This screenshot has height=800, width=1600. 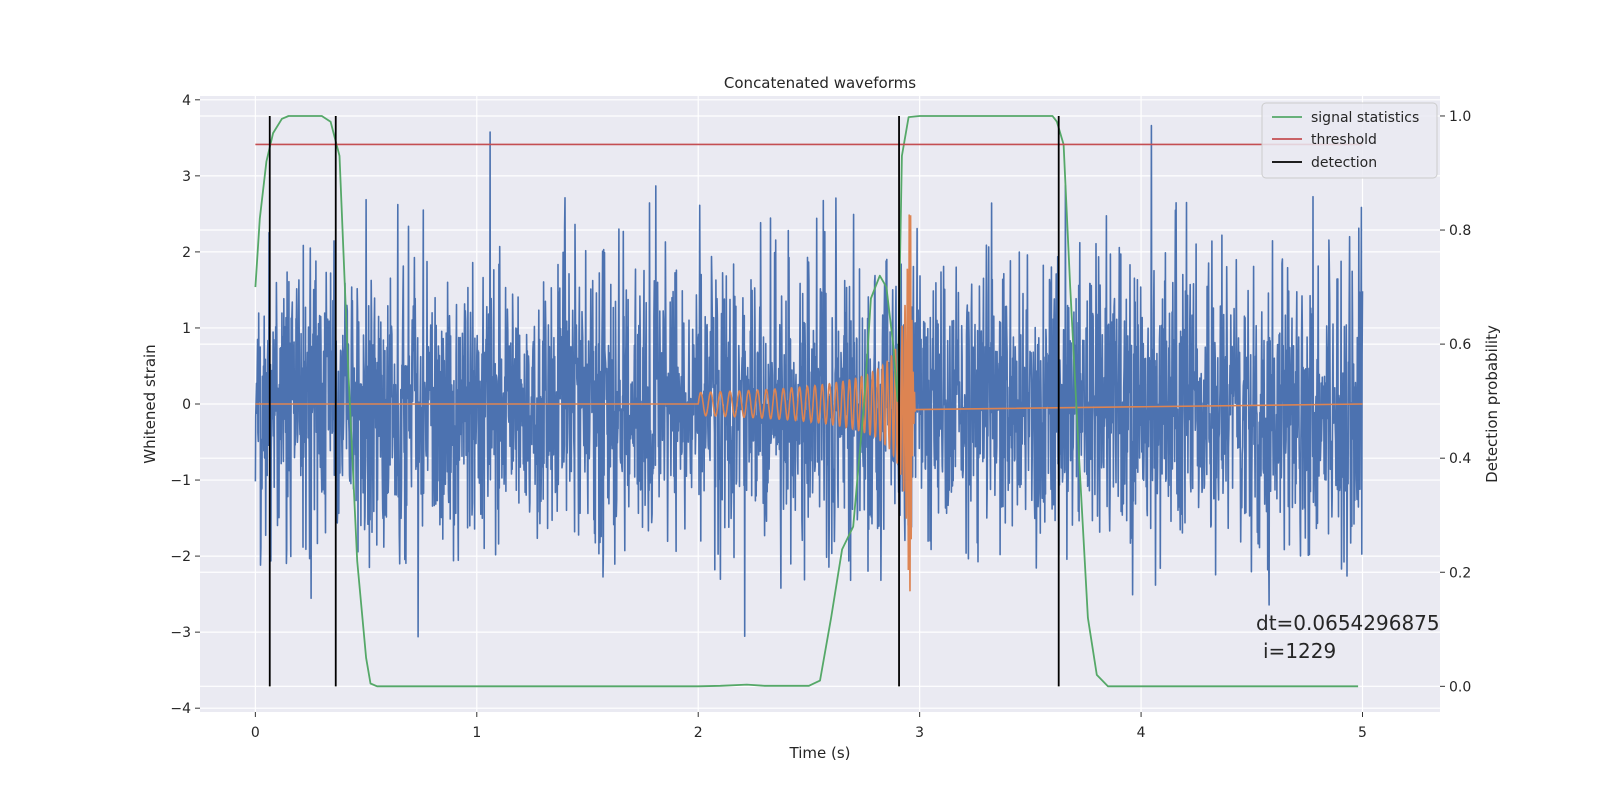 I want to click on legend: signal statistics threshold detection, so click(x=1349, y=140).